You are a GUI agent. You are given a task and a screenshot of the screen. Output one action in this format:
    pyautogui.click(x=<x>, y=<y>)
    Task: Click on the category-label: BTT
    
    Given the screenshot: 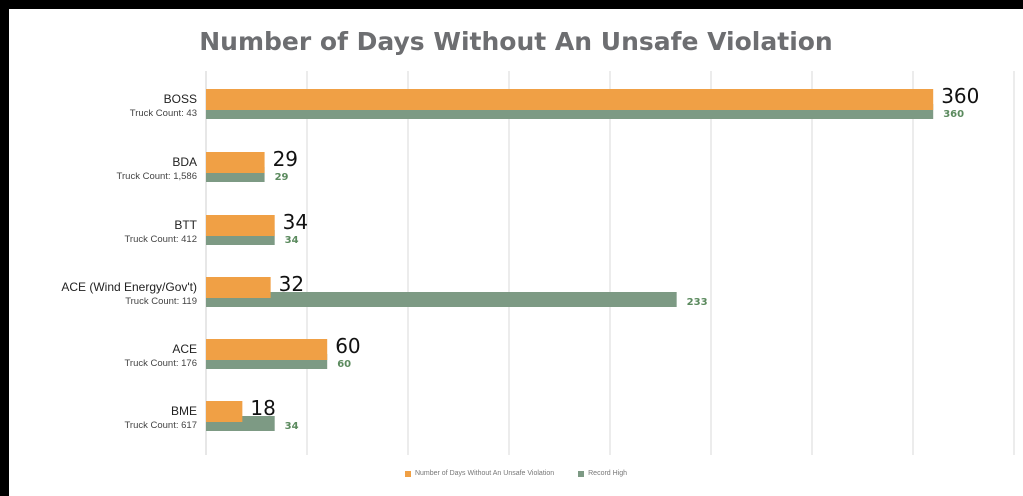 What is the action you would take?
    pyautogui.click(x=185, y=225)
    